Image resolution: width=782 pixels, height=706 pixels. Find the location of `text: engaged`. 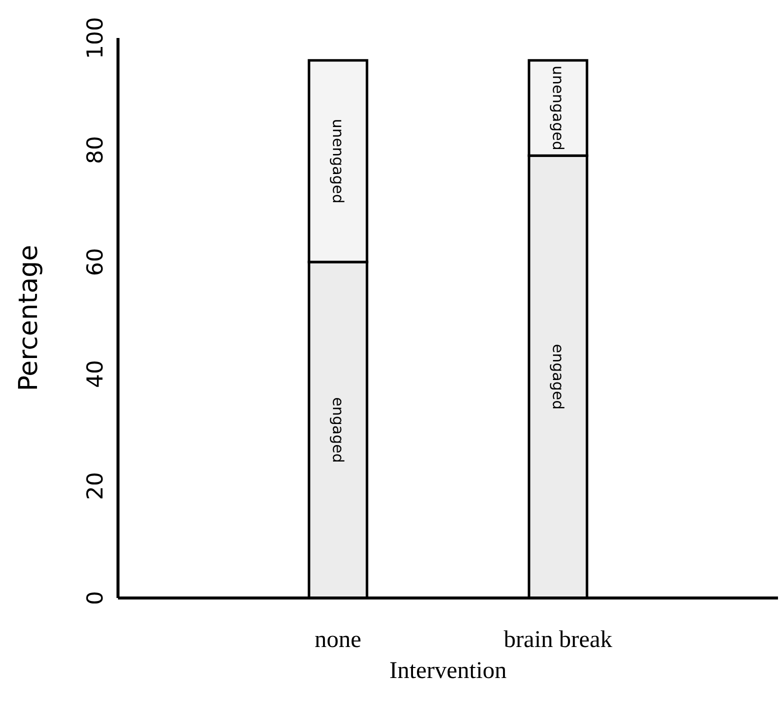

text: engaged is located at coordinates (558, 377).